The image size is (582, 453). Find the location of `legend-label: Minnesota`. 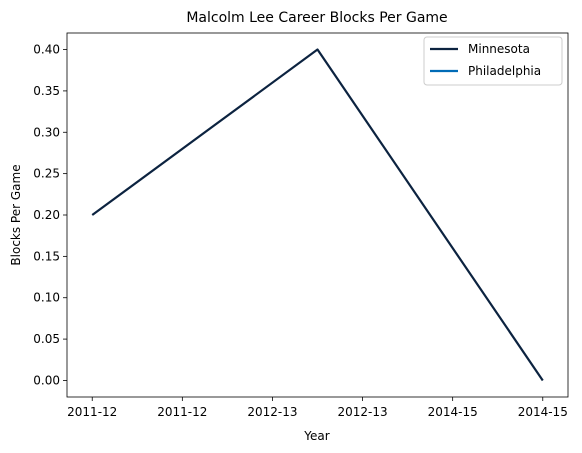

legend-label: Minnesota is located at coordinates (499, 49).